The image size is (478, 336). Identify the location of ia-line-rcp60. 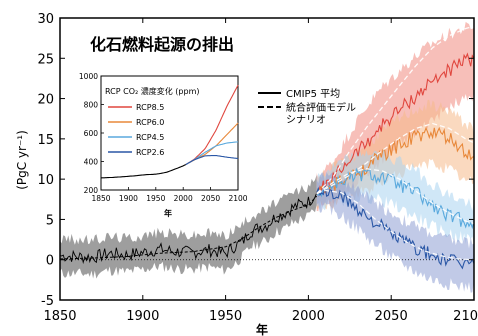
(395, 158).